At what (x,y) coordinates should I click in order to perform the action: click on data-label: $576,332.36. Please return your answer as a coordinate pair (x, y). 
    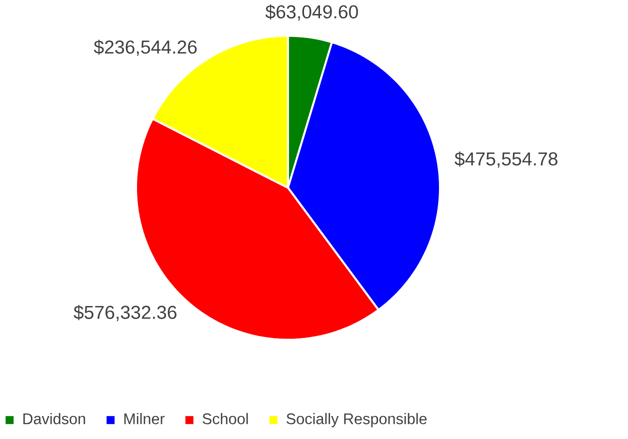
    Looking at the image, I should click on (125, 313).